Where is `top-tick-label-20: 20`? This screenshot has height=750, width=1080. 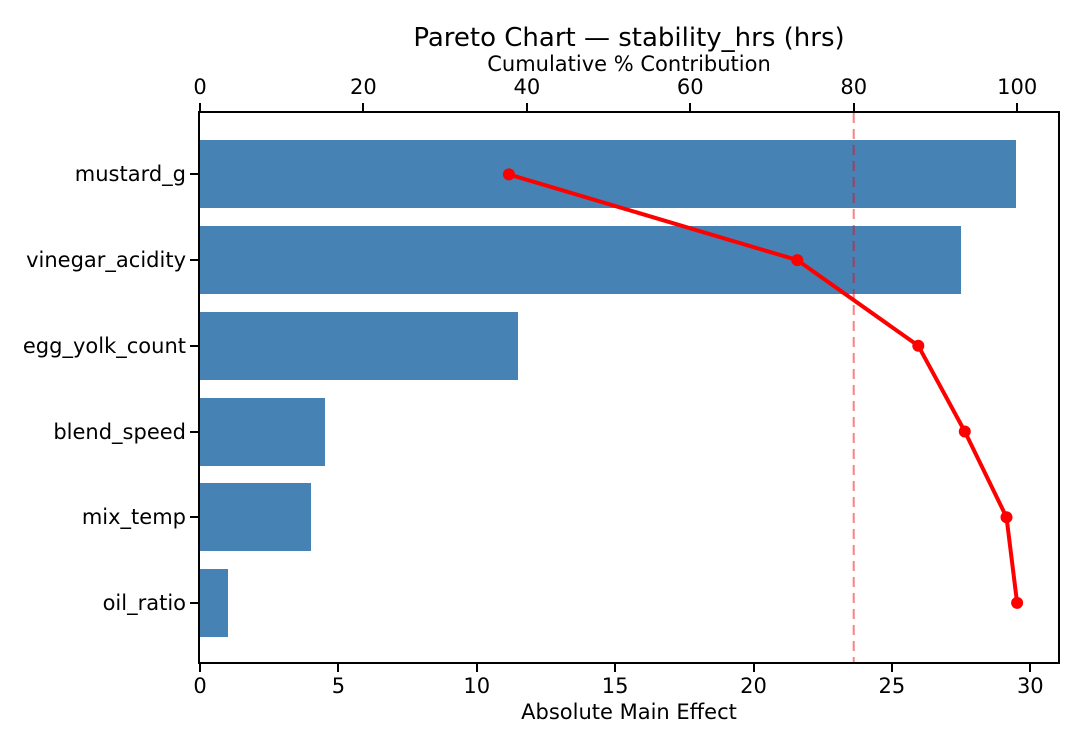 top-tick-label-20: 20 is located at coordinates (363, 87).